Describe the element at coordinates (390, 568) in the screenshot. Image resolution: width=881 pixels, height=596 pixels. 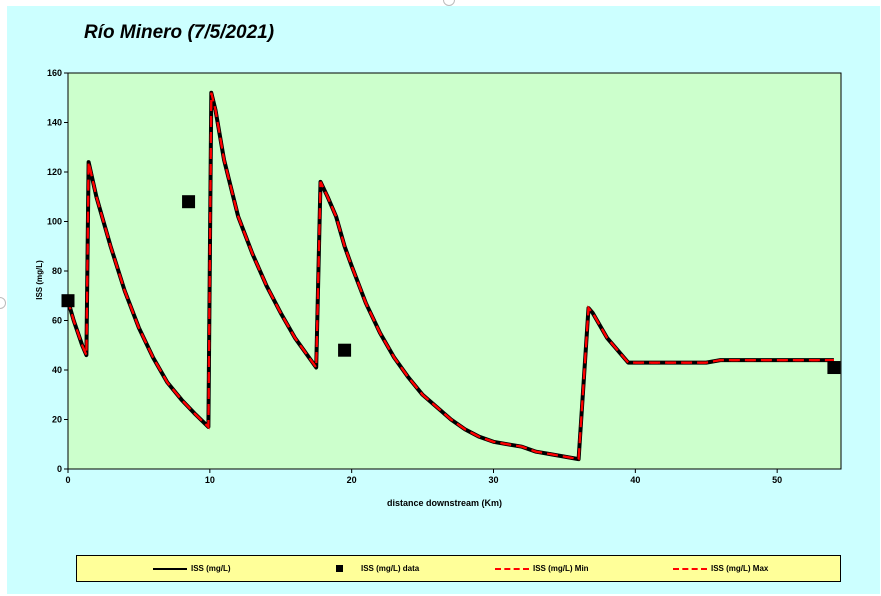
I see `legend-label: ISS (mg/L) data` at that location.